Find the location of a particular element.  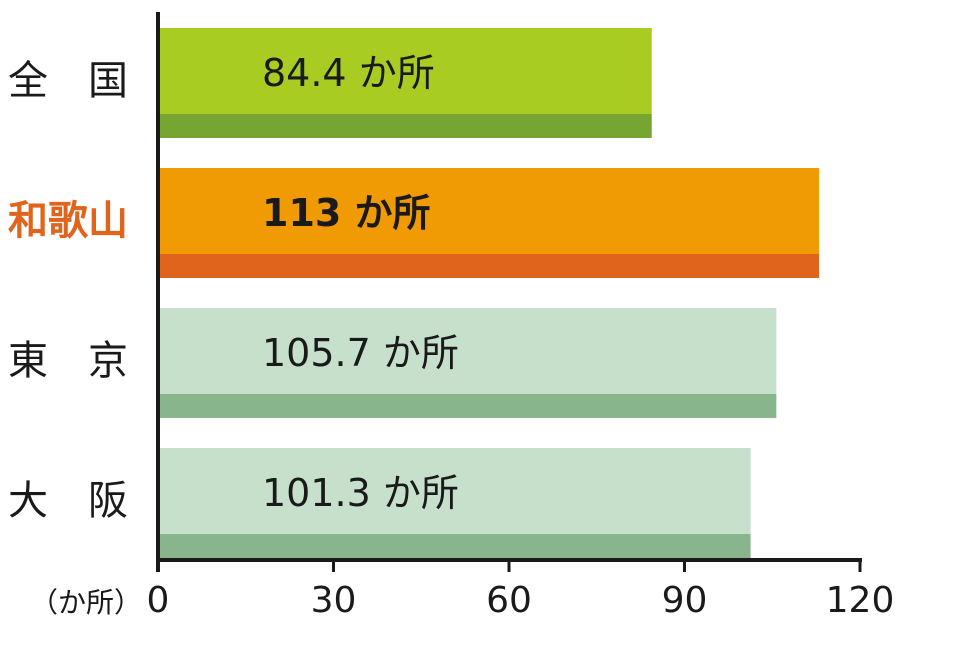

value-label: 101.3 か所 is located at coordinates (360, 493).